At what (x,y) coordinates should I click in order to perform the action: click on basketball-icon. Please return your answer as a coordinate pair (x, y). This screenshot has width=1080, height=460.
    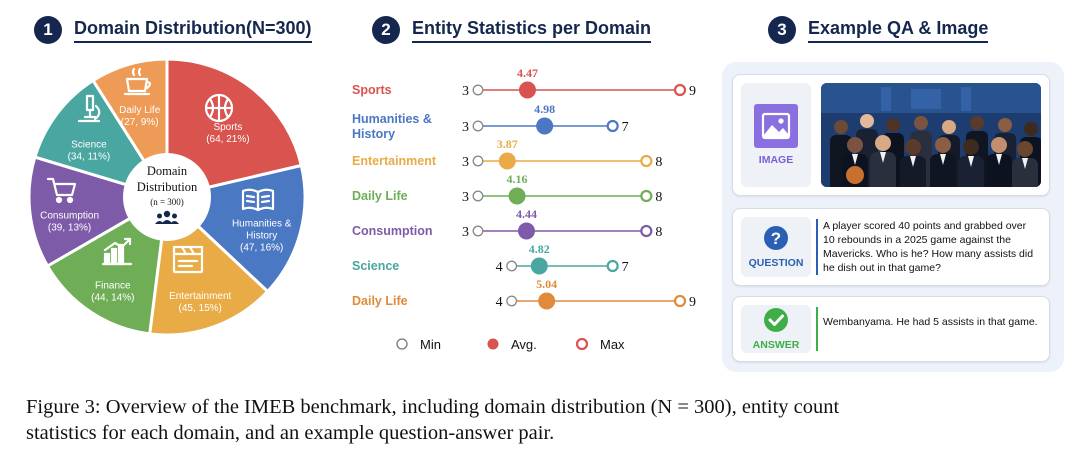
    Looking at the image, I should click on (219, 108).